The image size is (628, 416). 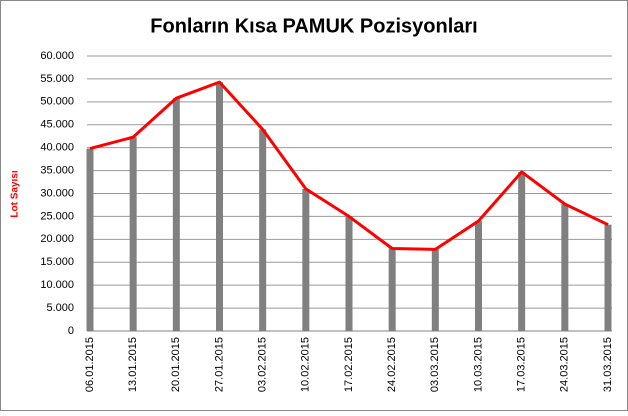 I want to click on y-tick-label: 30.000, so click(x=57, y=193).